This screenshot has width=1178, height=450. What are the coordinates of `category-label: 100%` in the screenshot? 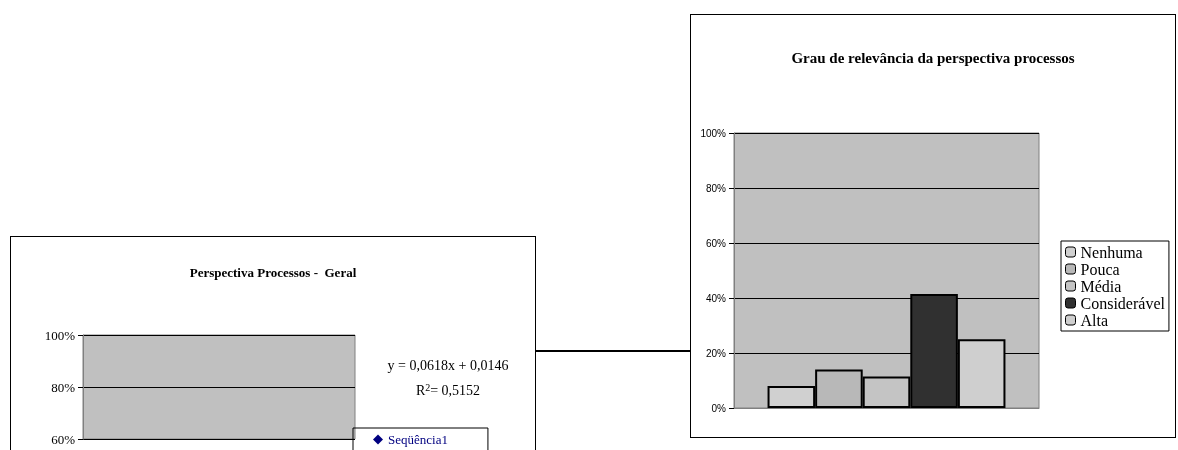 It's located at (59, 335).